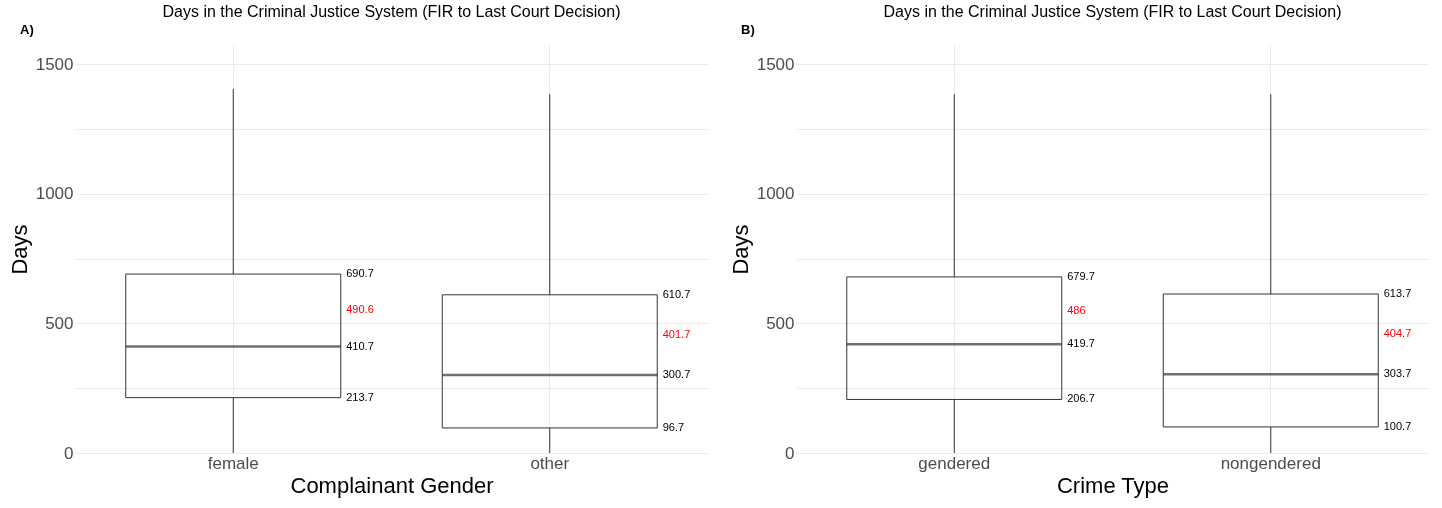 The height and width of the screenshot is (508, 1442). Describe the element at coordinates (233, 463) in the screenshot. I see `x-tick-label: female` at that location.